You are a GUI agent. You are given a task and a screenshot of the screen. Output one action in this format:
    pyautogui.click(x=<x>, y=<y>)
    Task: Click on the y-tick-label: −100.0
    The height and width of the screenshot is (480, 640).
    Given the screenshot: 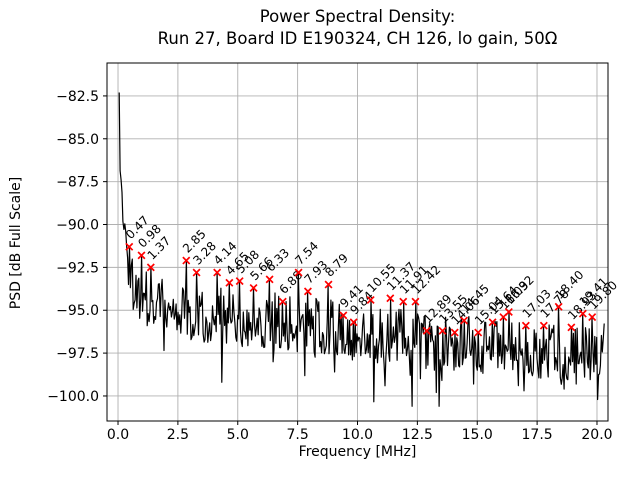 What is the action you would take?
    pyautogui.click(x=73, y=397)
    